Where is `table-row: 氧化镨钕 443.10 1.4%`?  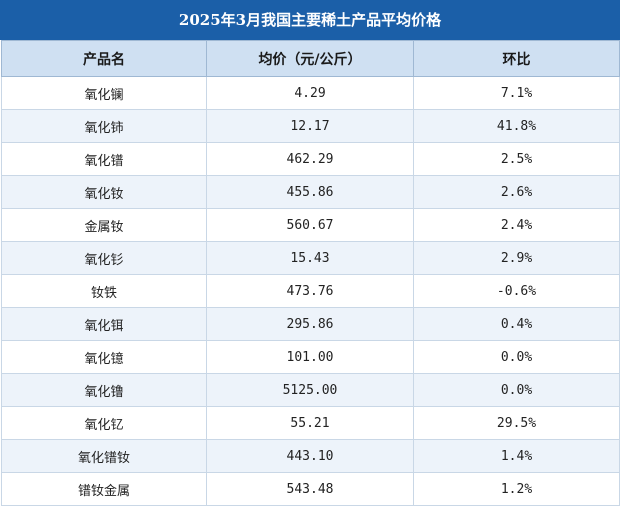 table-row: 氧化镨钕 443.10 1.4% is located at coordinates (310, 456).